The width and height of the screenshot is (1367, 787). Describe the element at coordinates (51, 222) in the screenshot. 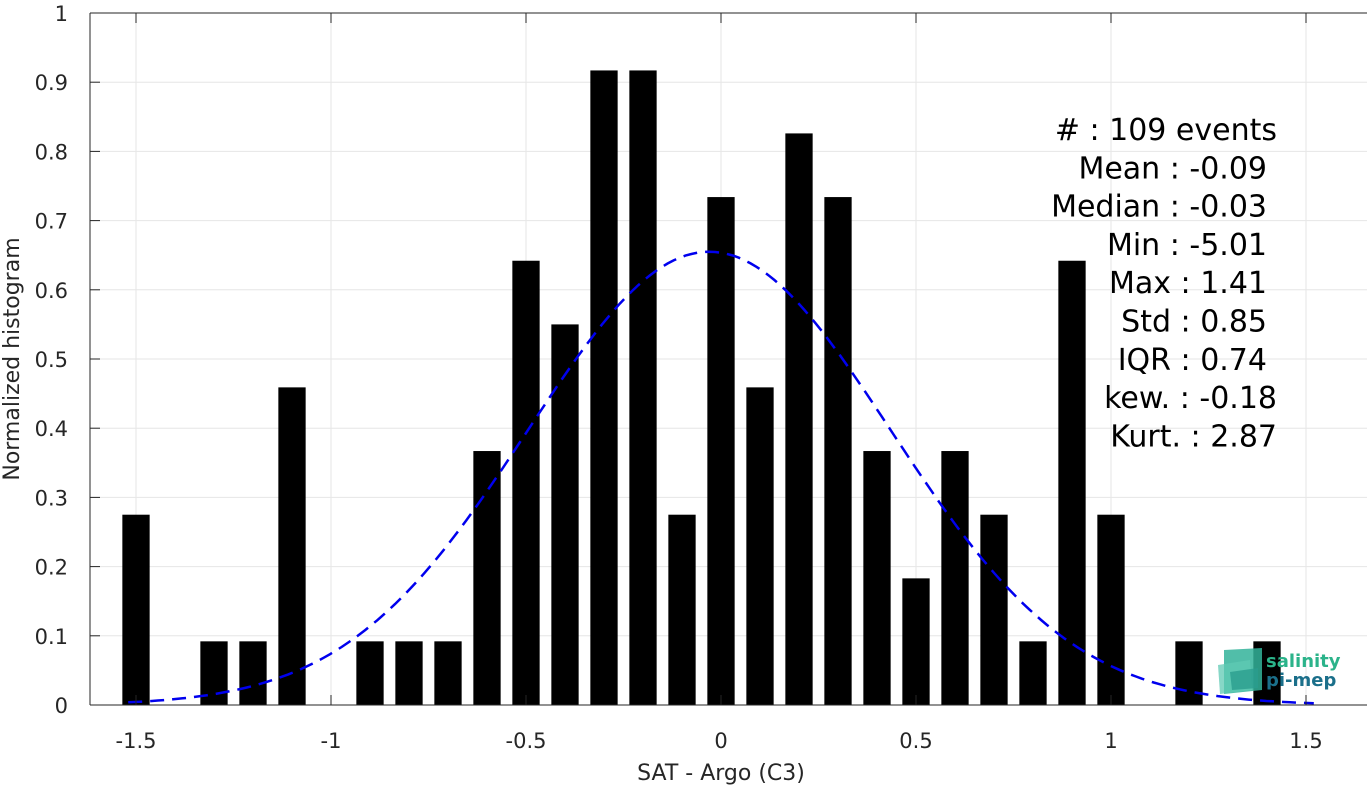

I see `y-tick-label: 0.7` at that location.